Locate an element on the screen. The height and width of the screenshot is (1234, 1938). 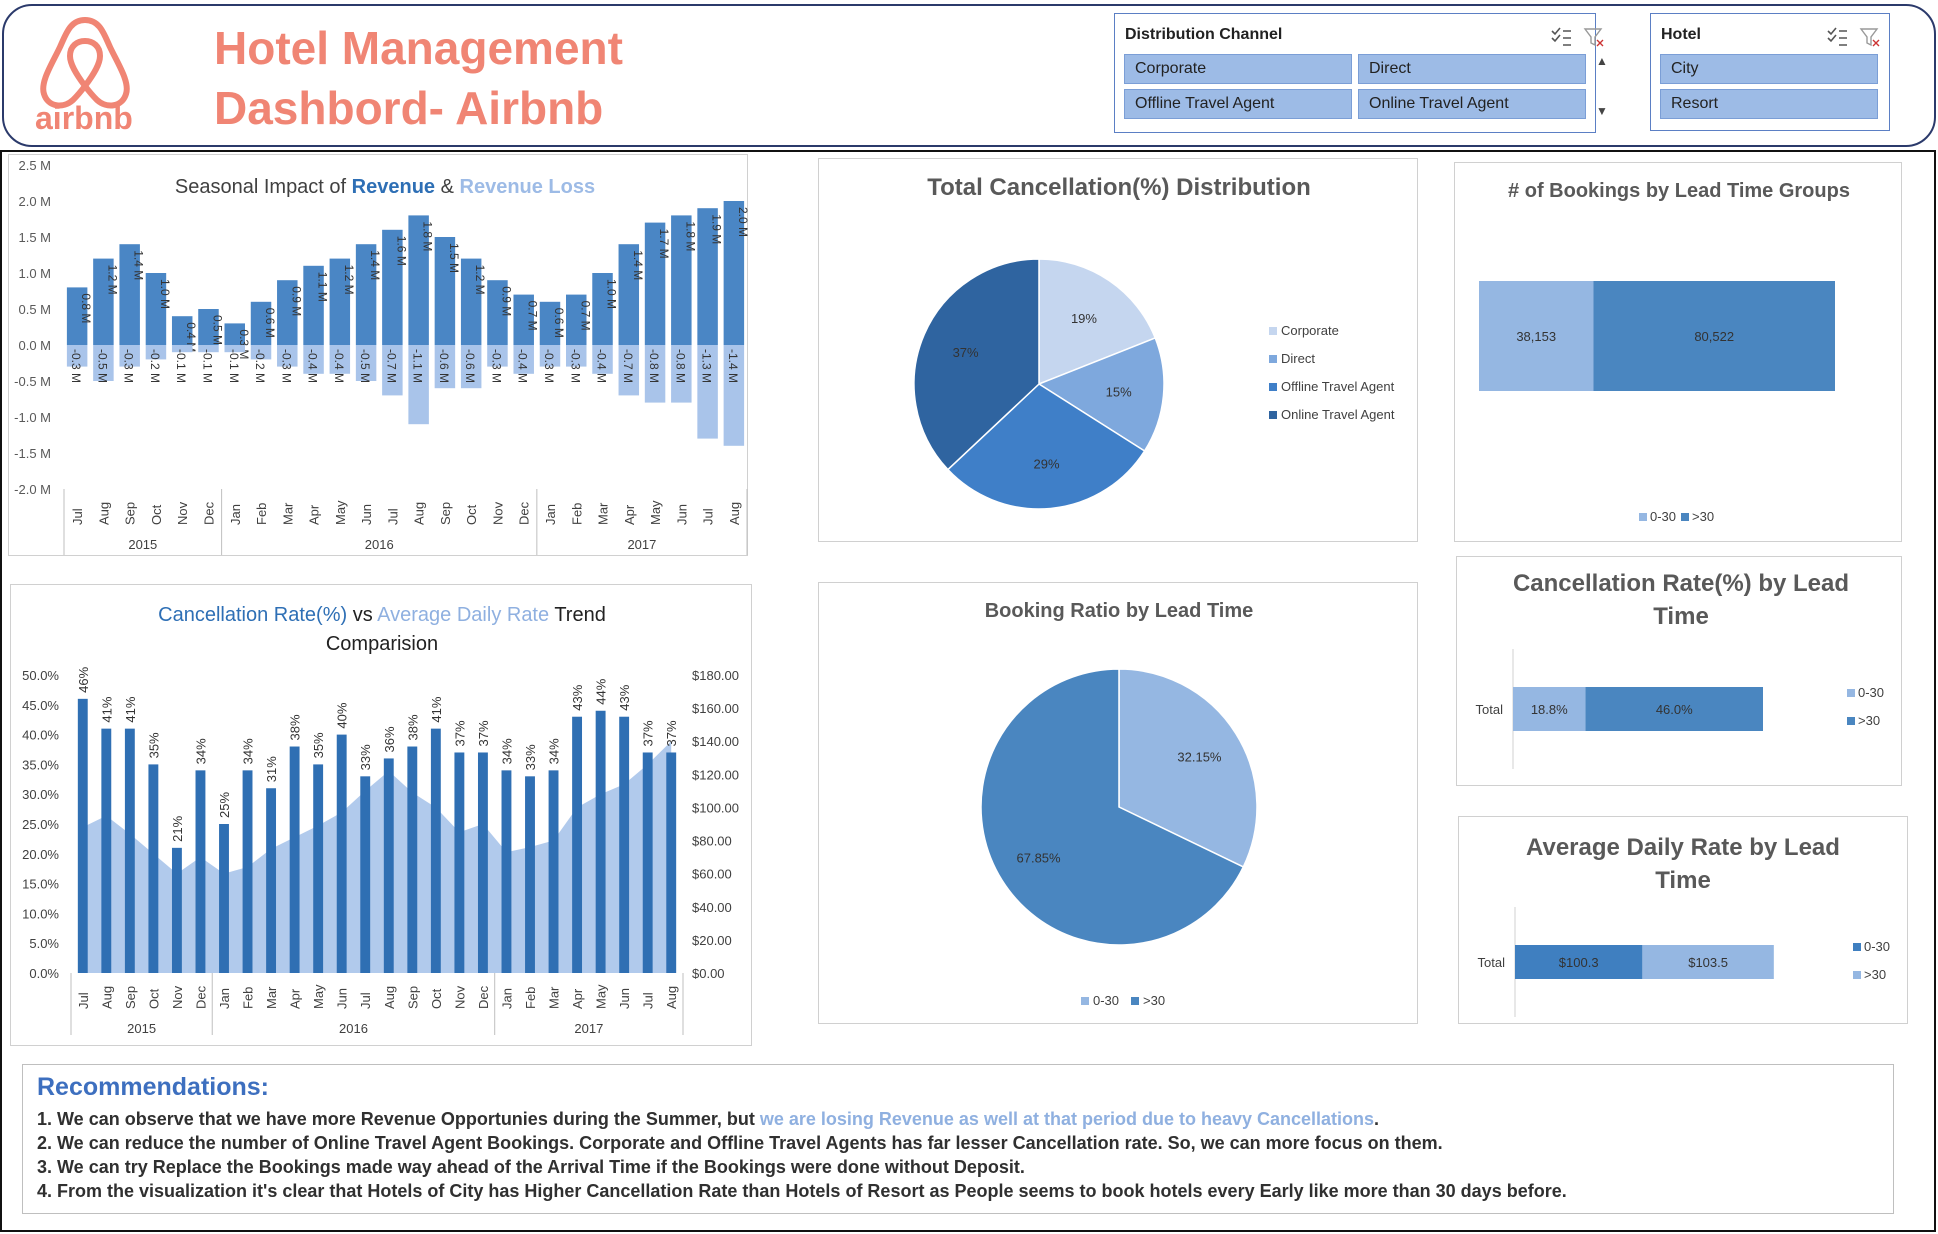
revenue-value-label: 1.7 M is located at coordinates (664, 244).